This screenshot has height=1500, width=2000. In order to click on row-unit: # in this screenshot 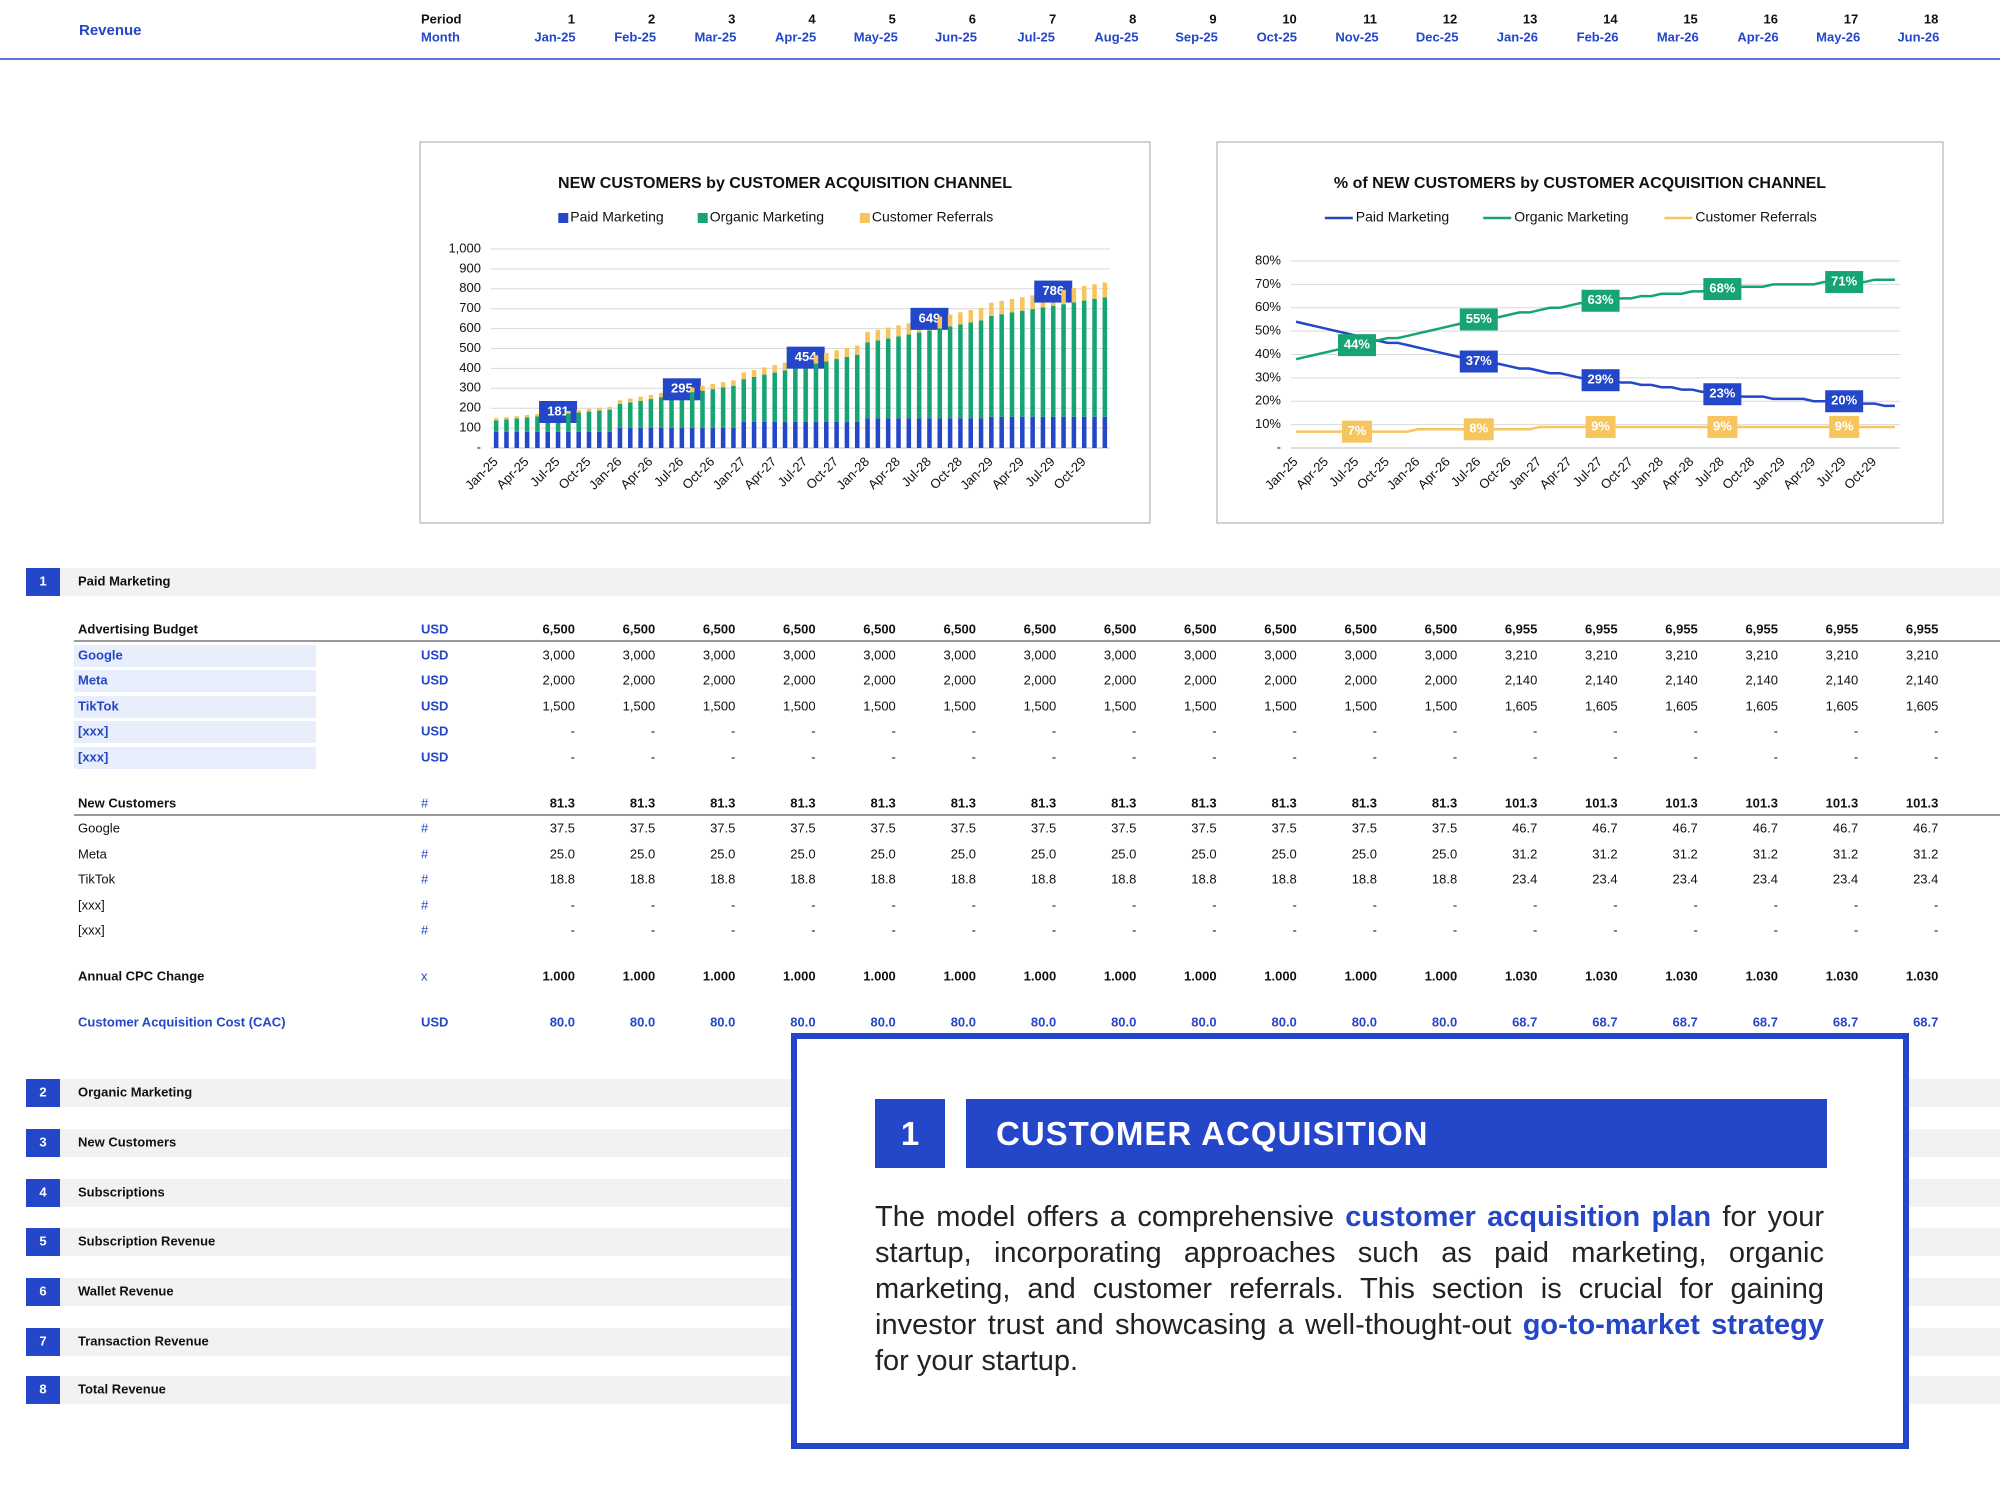, I will do `click(425, 853)`.